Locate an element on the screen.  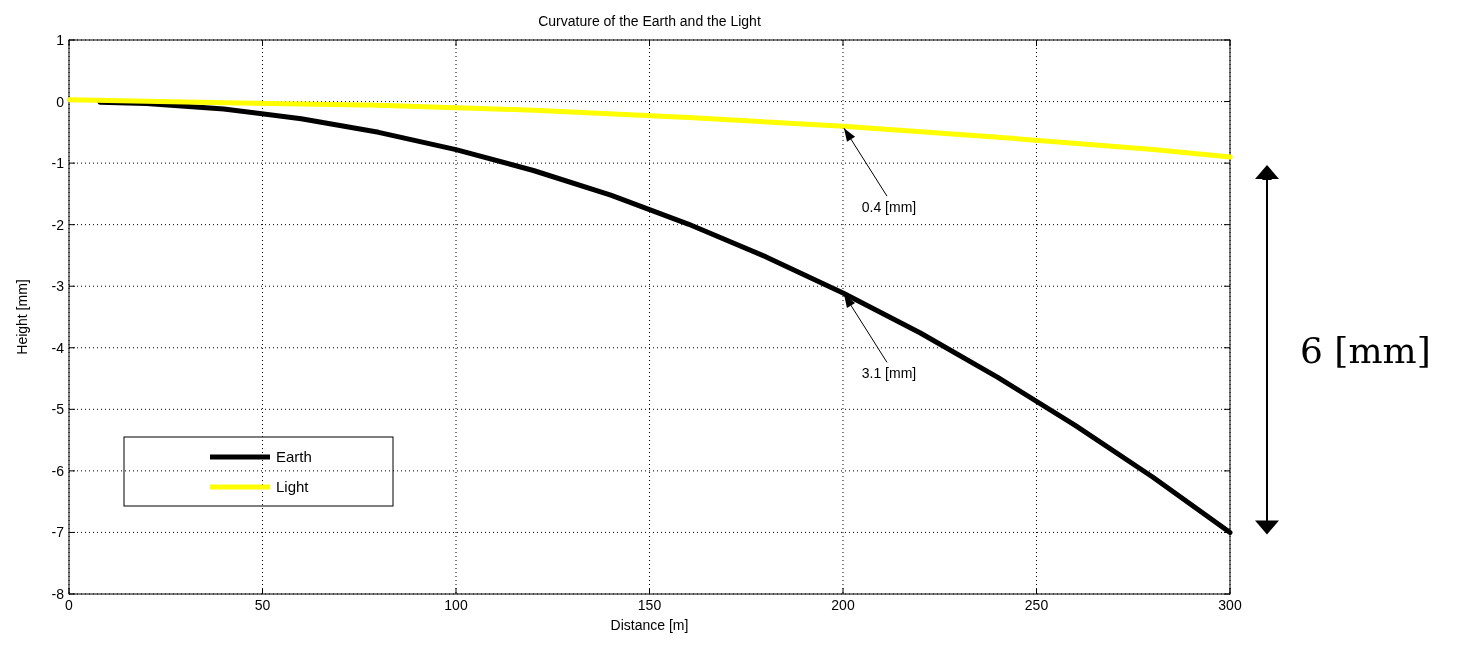
y-tick-label: -7 is located at coordinates (58, 532).